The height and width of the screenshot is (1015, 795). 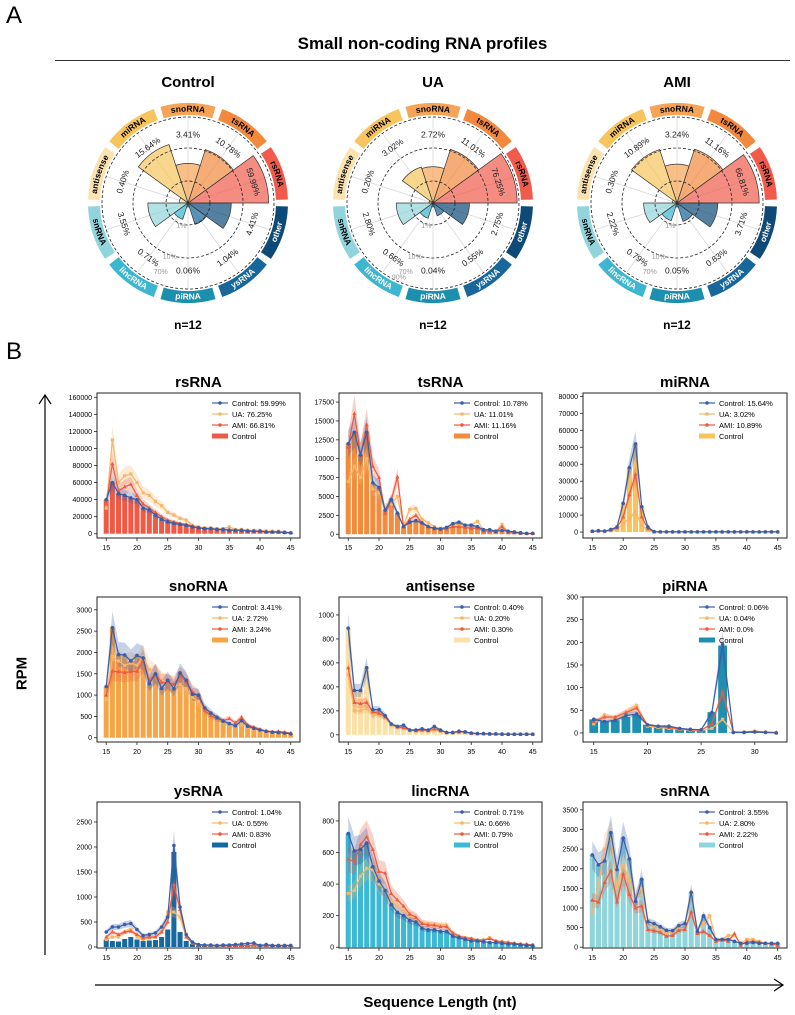 What do you see at coordinates (570, 908) in the screenshot?
I see `y-tick-label: 1000` at bounding box center [570, 908].